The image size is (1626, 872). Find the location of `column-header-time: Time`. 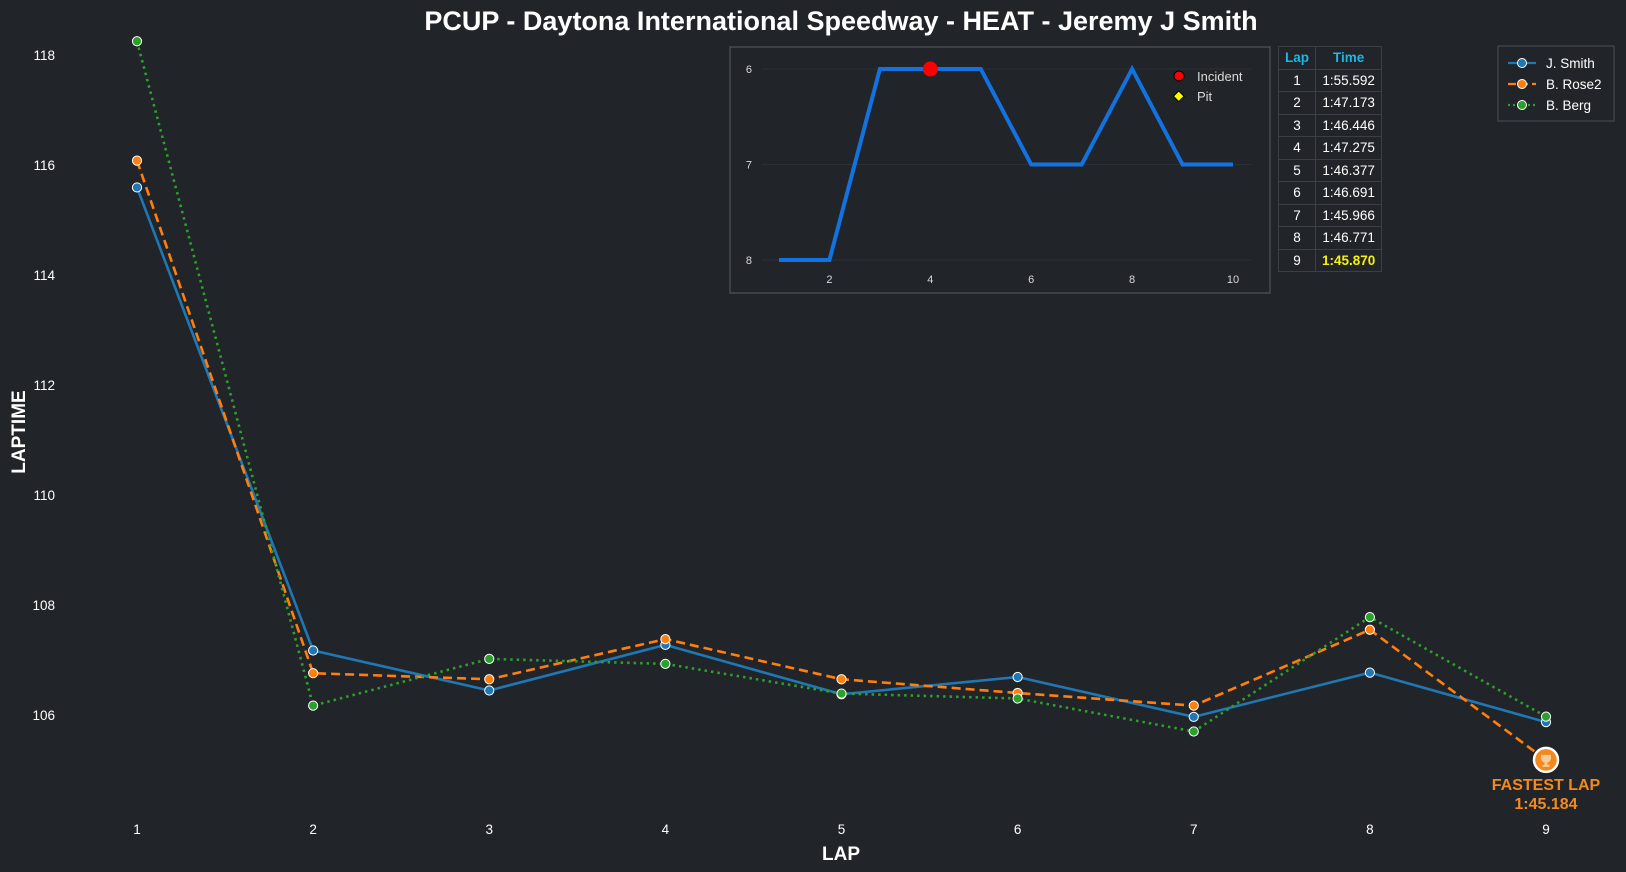

column-header-time: Time is located at coordinates (1349, 58).